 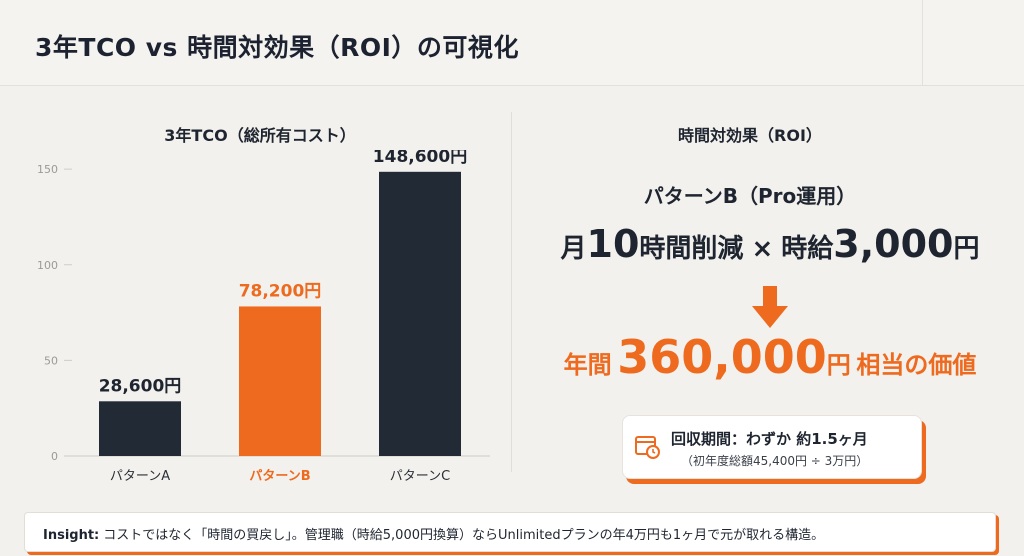 What do you see at coordinates (140, 386) in the screenshot?
I see `bar-value-label: 28,600円` at bounding box center [140, 386].